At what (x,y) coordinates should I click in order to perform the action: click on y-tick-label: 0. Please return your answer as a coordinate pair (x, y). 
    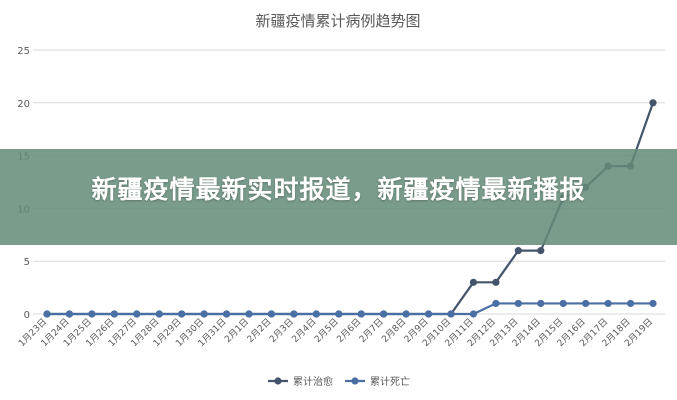
    Looking at the image, I should click on (27, 315).